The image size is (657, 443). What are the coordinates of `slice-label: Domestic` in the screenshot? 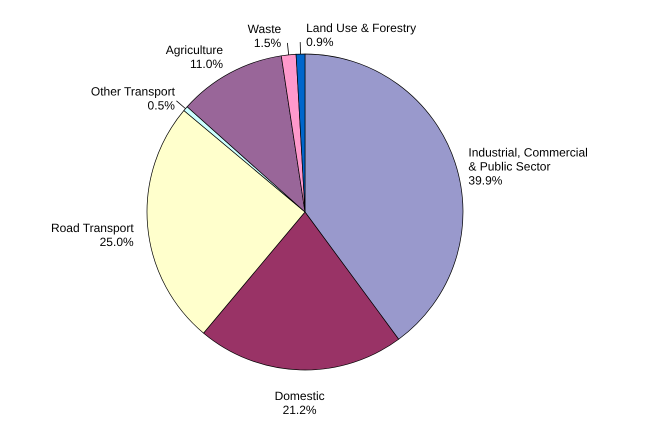 It's located at (299, 395).